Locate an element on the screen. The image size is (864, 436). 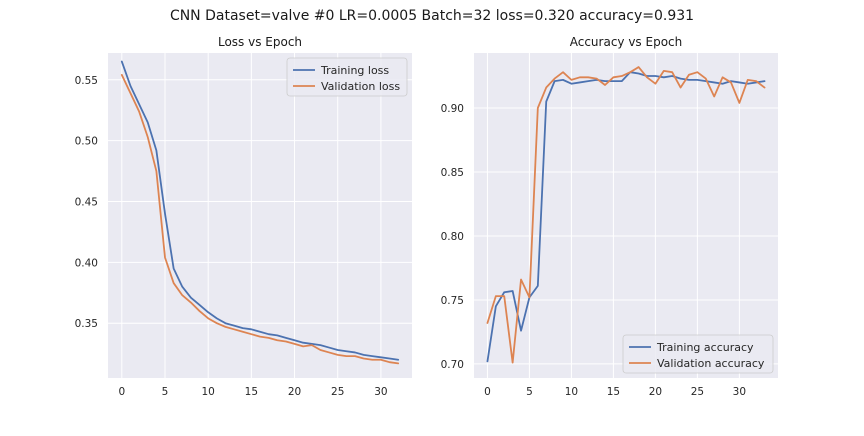
y-tick-label: 0.90 is located at coordinates (452, 109).